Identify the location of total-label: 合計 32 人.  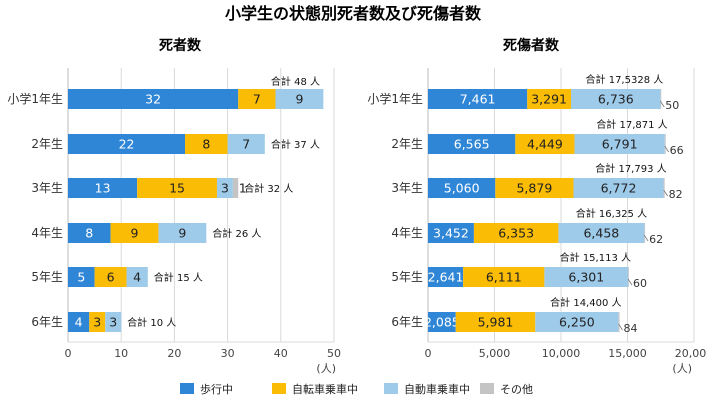
(268, 188).